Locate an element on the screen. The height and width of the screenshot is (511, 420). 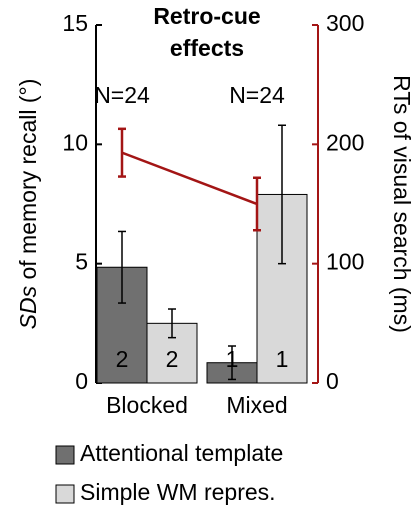
chart-title: Retro-cue is located at coordinates (206, 16).